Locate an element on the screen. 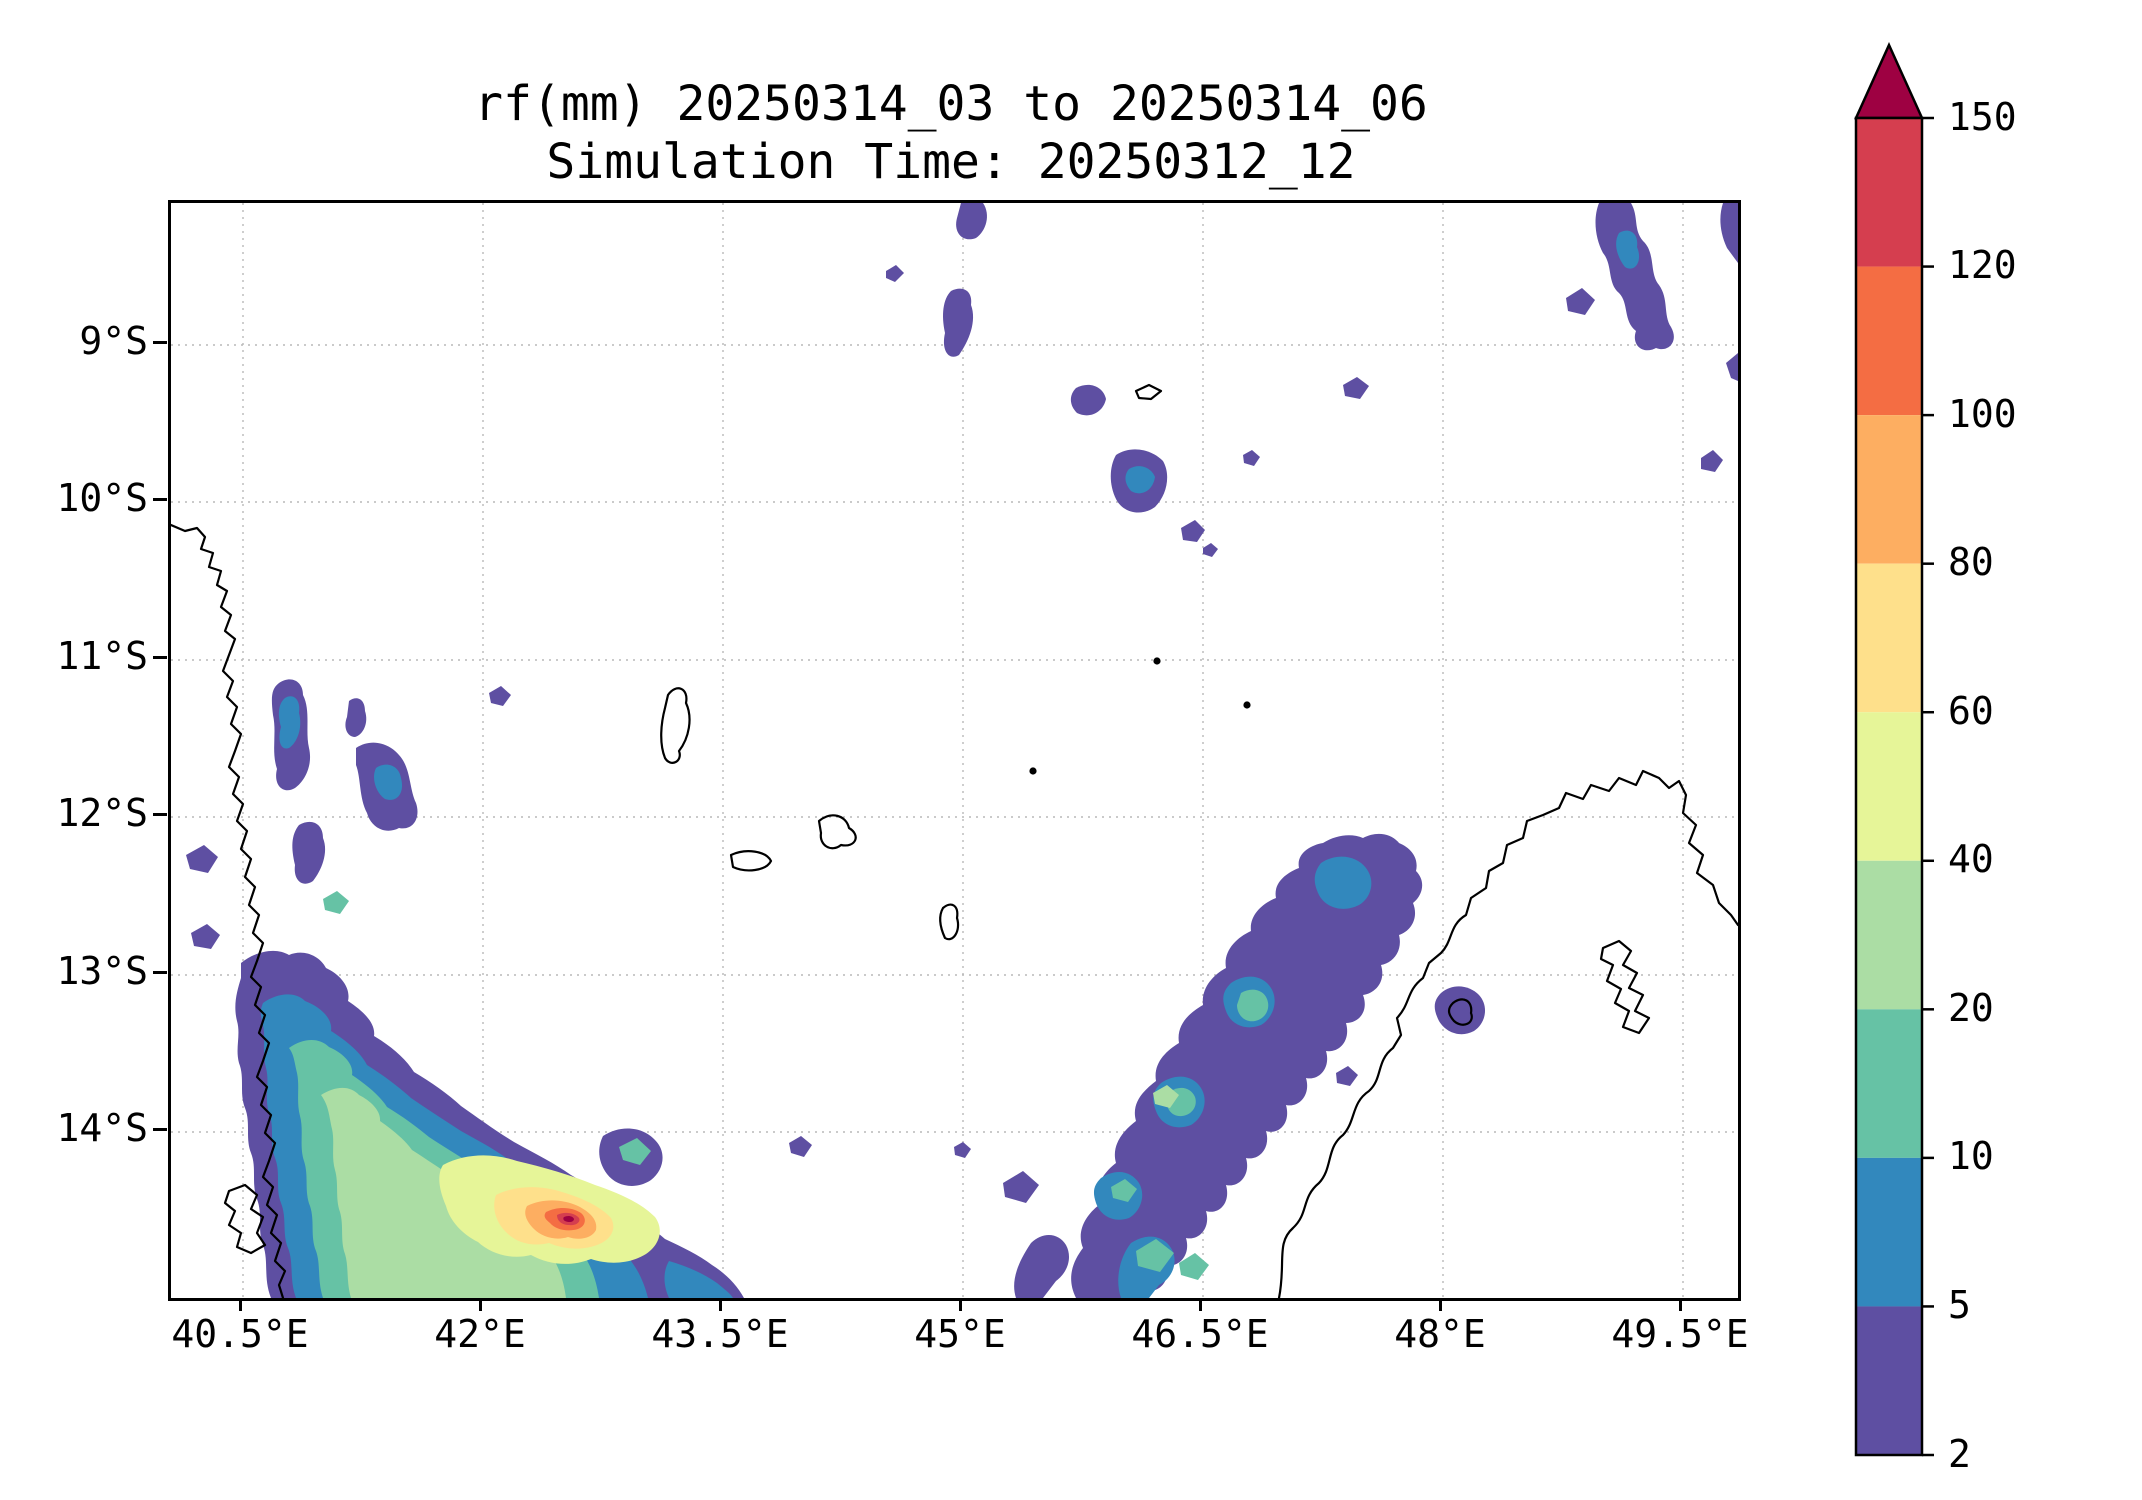  y-tick-label: 11°S is located at coordinates (102, 656).